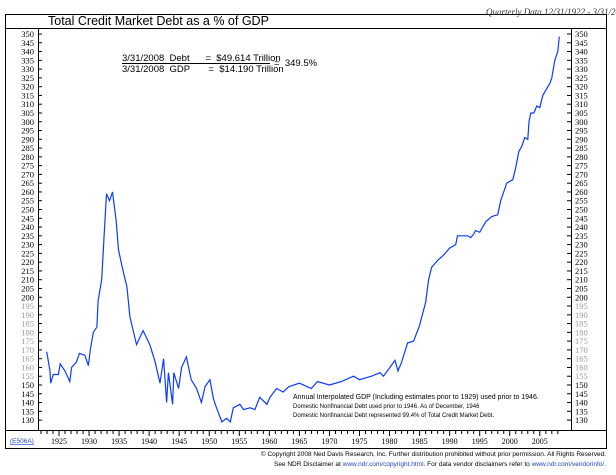 This screenshot has height=475, width=616. I want to click on y-tick-label-left: 350, so click(27, 34).